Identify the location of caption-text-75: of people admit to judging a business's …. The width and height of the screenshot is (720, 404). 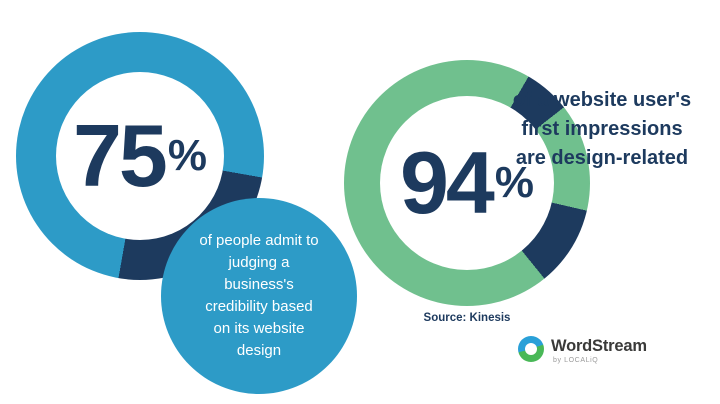
(259, 295).